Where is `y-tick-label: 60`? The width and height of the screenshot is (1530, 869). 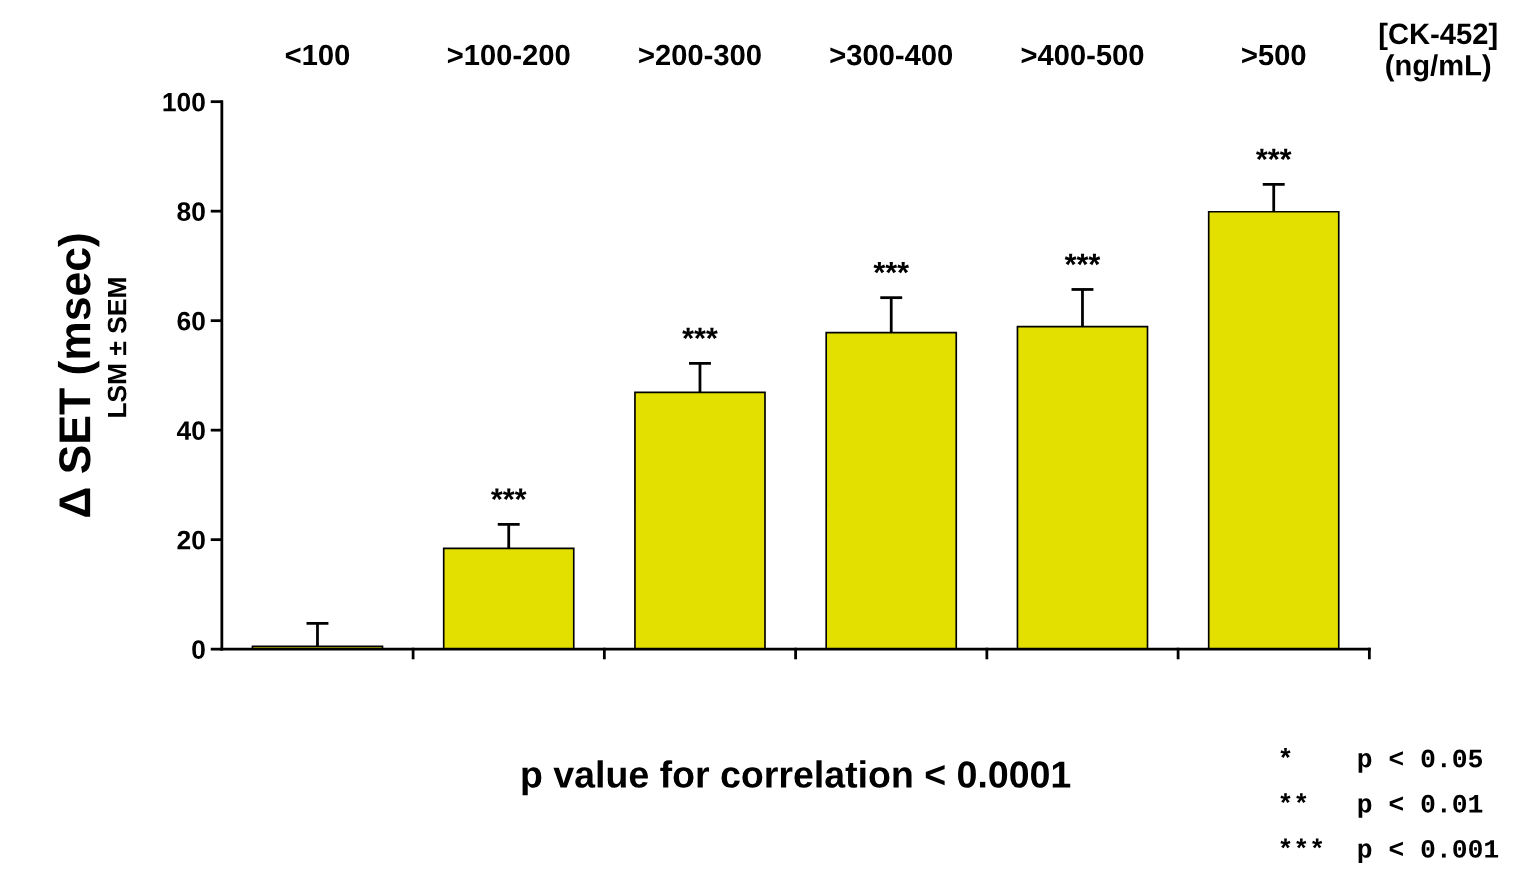
y-tick-label: 60 is located at coordinates (191, 321).